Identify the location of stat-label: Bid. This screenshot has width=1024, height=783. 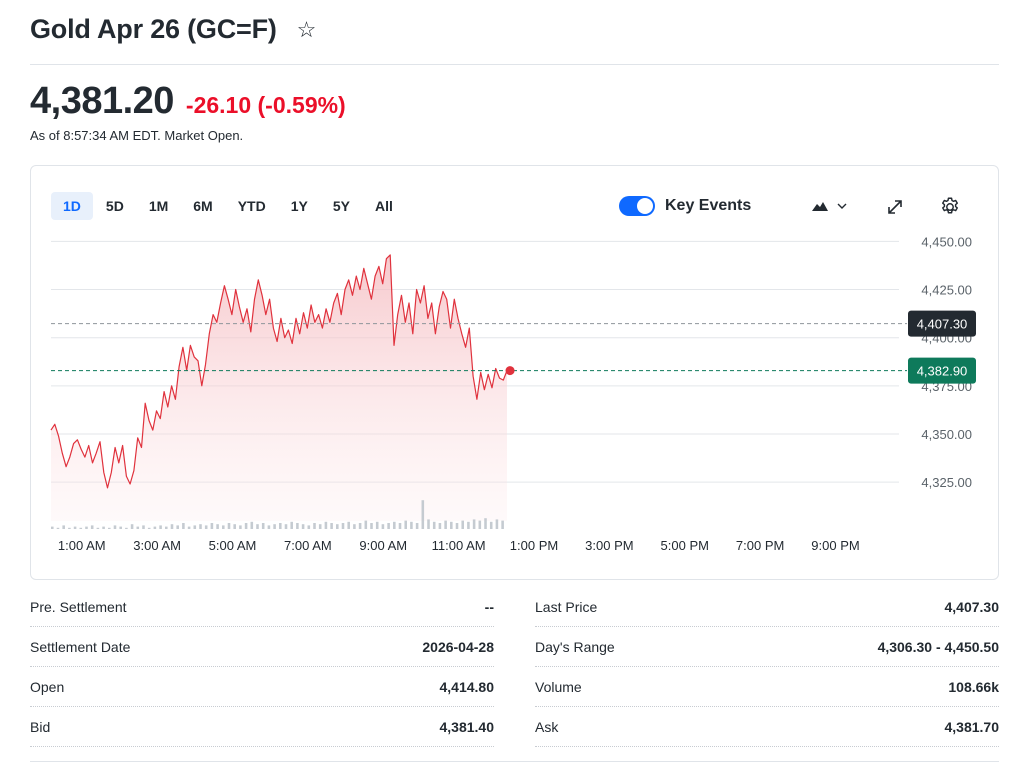
(40, 726).